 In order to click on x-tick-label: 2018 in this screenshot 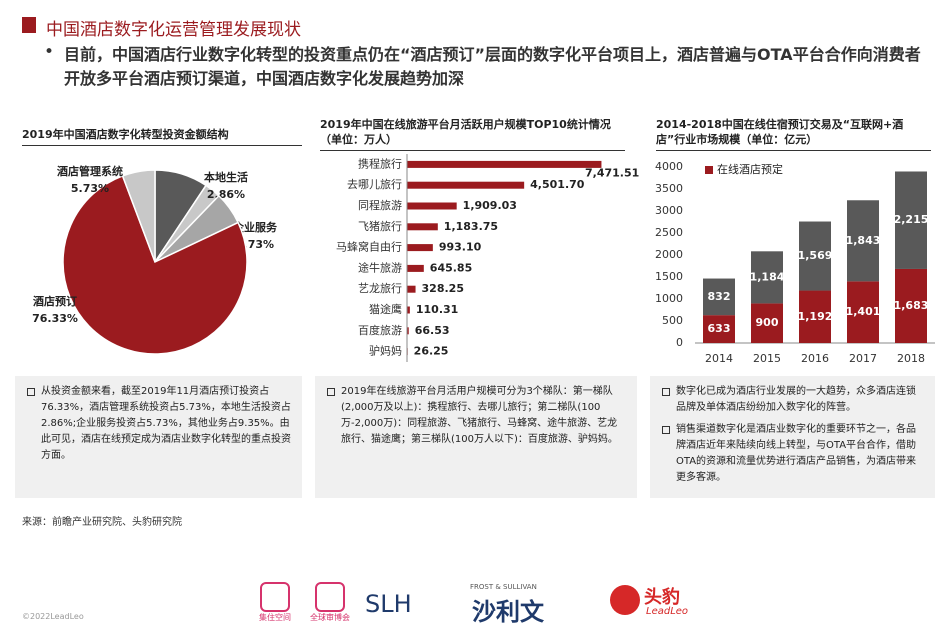, I will do `click(911, 358)`.